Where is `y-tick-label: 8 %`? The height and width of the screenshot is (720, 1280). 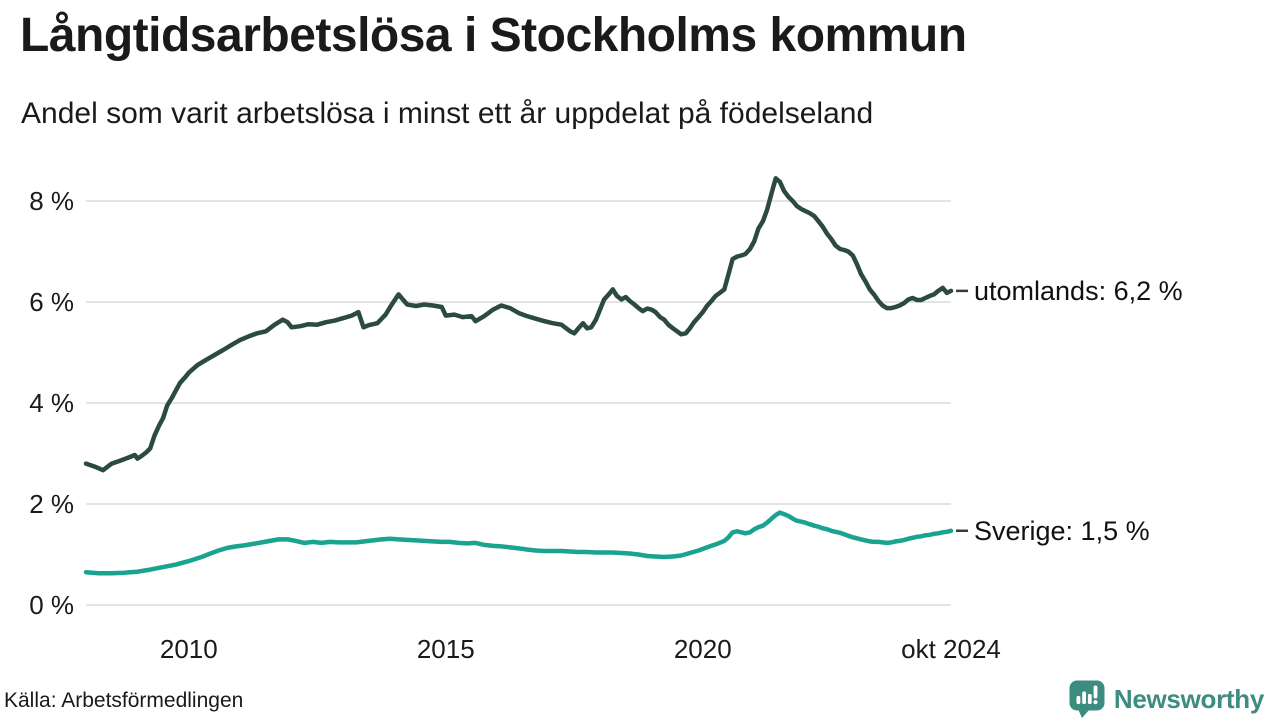 y-tick-label: 8 % is located at coordinates (51, 201).